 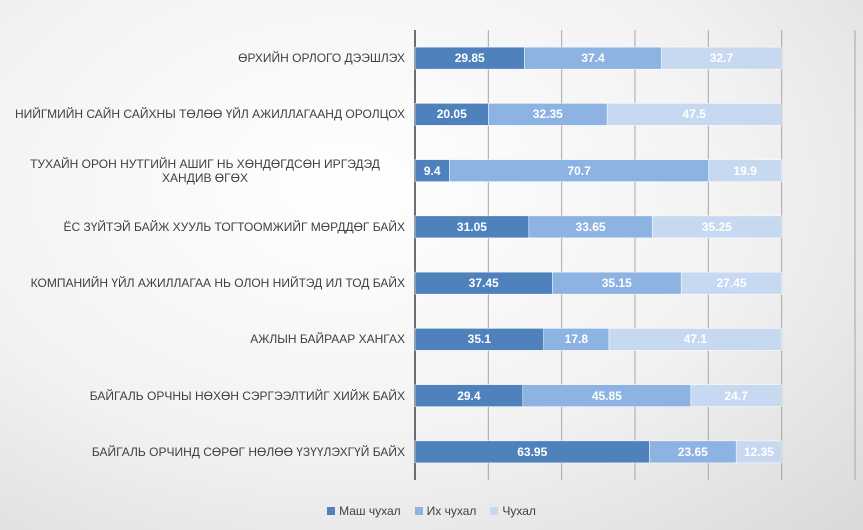 What do you see at coordinates (451, 114) in the screenshot?
I see `data-label: 20.05` at bounding box center [451, 114].